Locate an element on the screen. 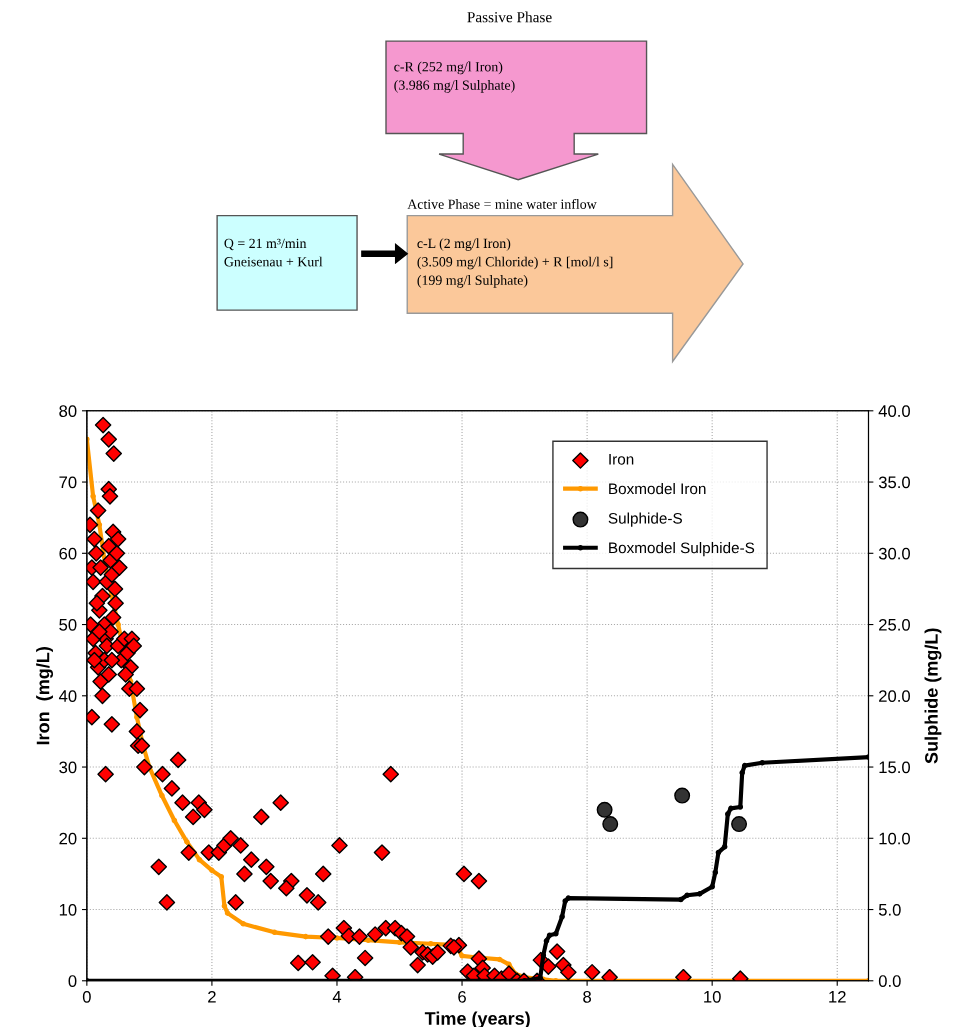  text: c-R (252 mg/l Iron) (3.986 mg/l Sulphate) is located at coordinates (454, 77).